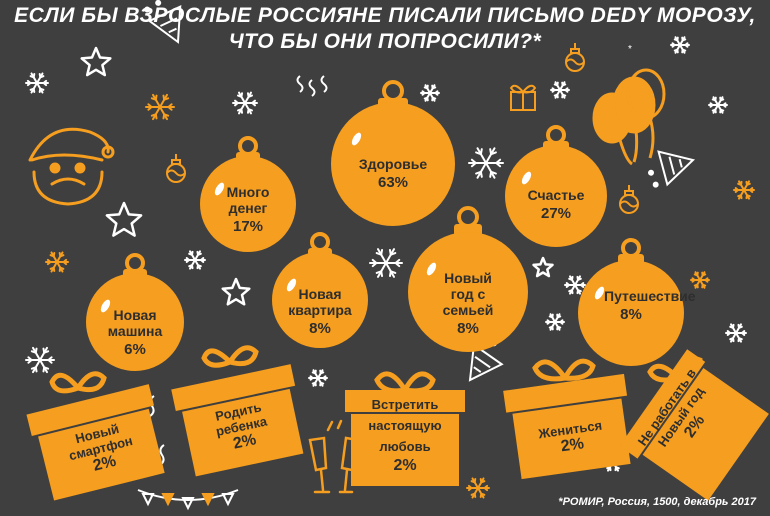 The height and width of the screenshot is (516, 770). What do you see at coordinates (393, 182) in the screenshot?
I see `value-health: 63%` at bounding box center [393, 182].